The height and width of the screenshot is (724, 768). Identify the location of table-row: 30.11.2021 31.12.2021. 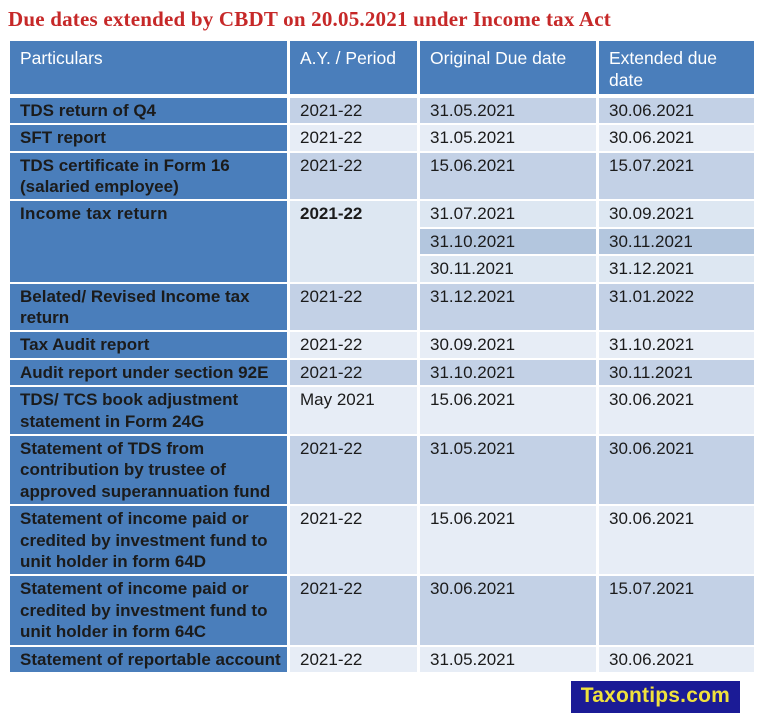
(383, 270).